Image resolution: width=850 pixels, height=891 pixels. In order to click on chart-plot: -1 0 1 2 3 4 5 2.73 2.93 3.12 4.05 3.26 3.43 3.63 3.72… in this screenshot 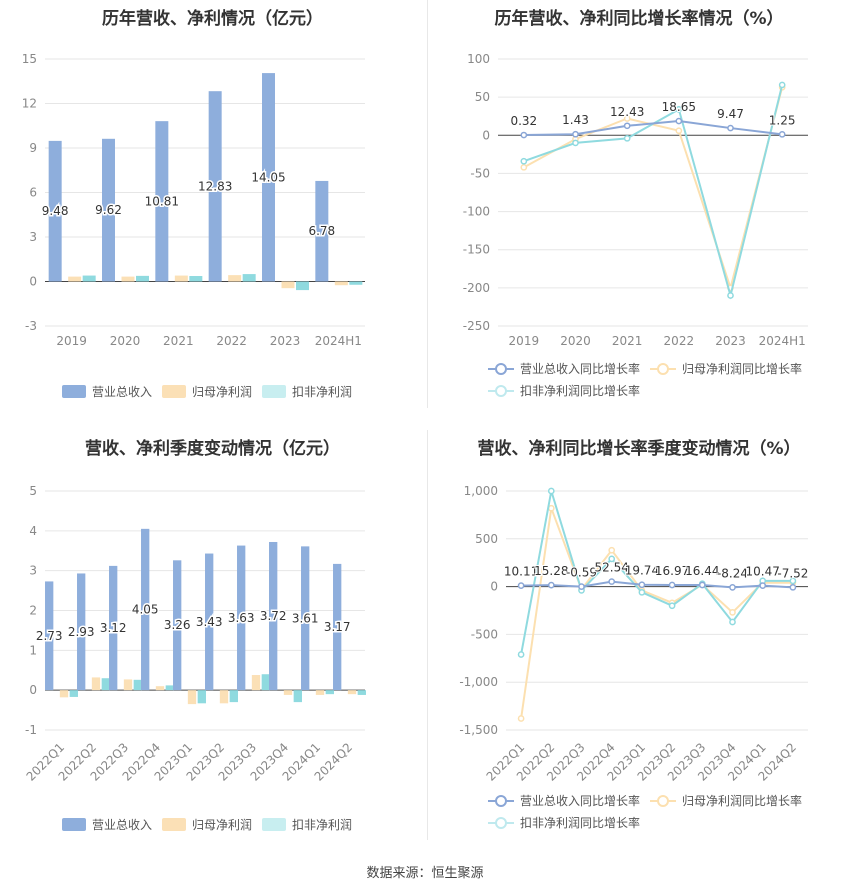, I will do `click(195, 634)`.